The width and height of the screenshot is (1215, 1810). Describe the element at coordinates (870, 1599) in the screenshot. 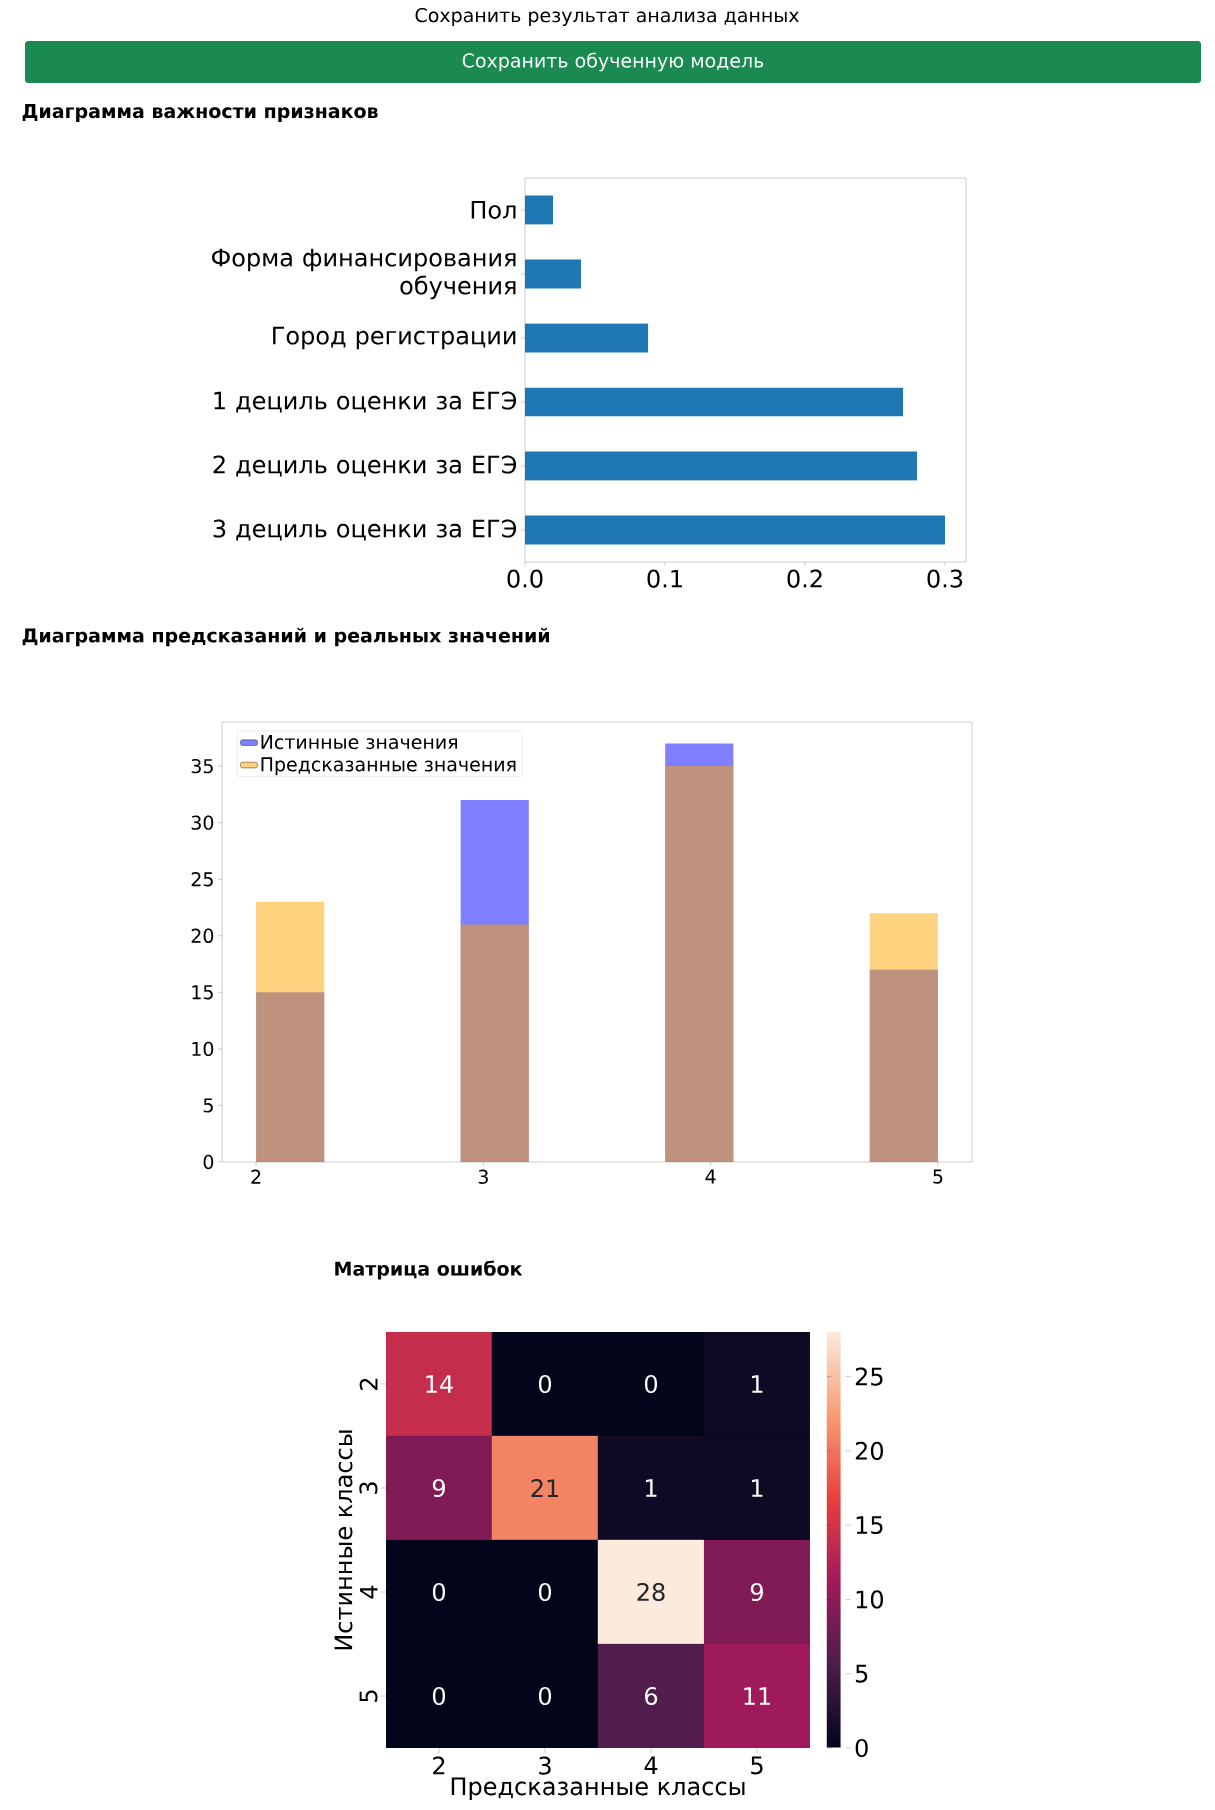

I see `color-bar-label: 10` at that location.